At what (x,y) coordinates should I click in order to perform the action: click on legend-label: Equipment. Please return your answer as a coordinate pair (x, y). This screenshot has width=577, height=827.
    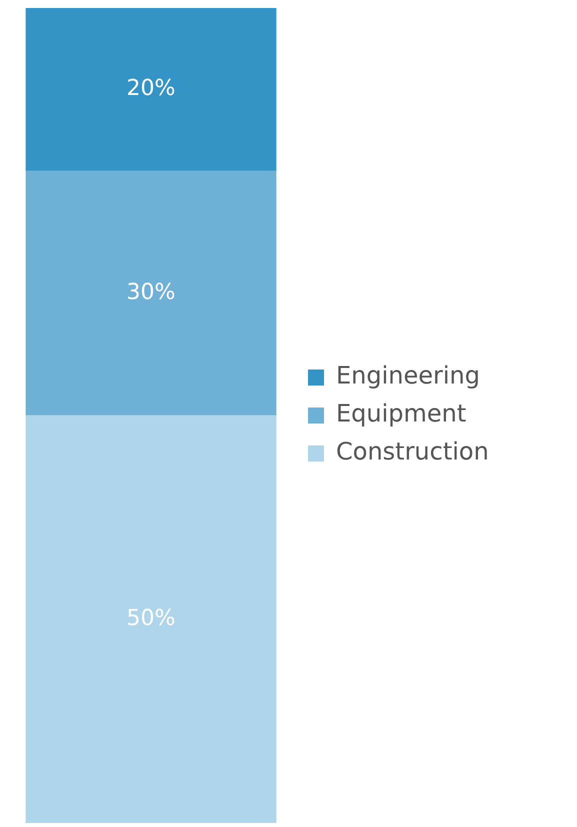
    Looking at the image, I should click on (401, 414).